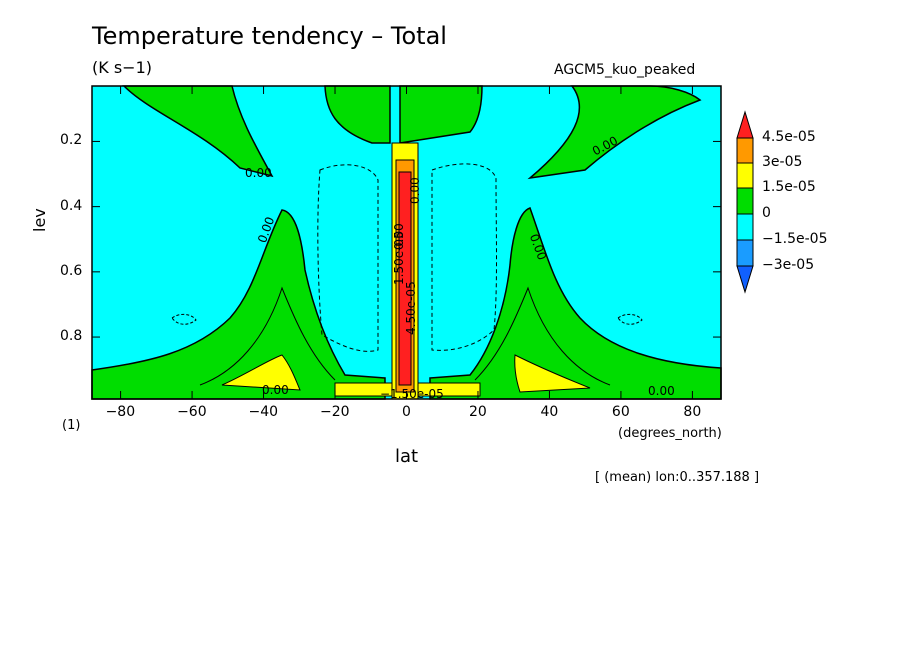  I want to click on colorbar-level-label: −1.5e-05, so click(795, 239).